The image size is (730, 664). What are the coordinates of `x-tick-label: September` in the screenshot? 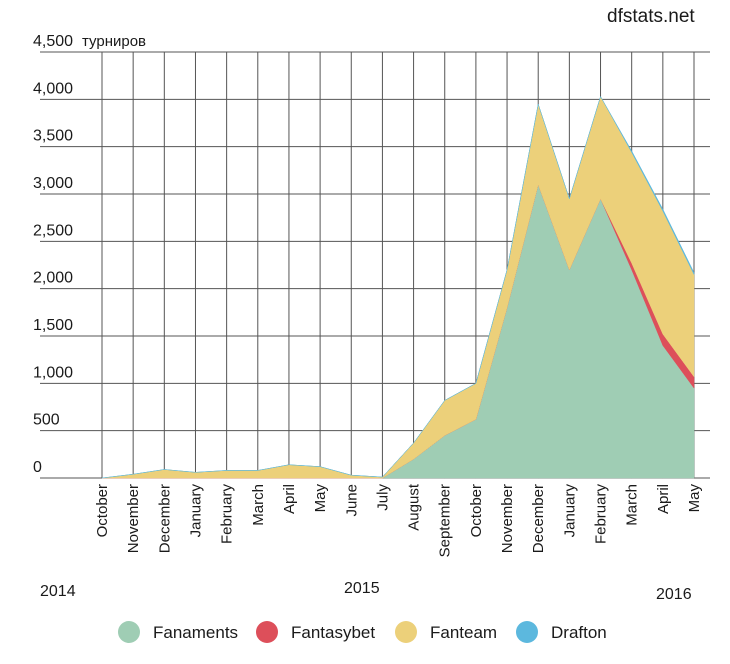 It's located at (445, 520).